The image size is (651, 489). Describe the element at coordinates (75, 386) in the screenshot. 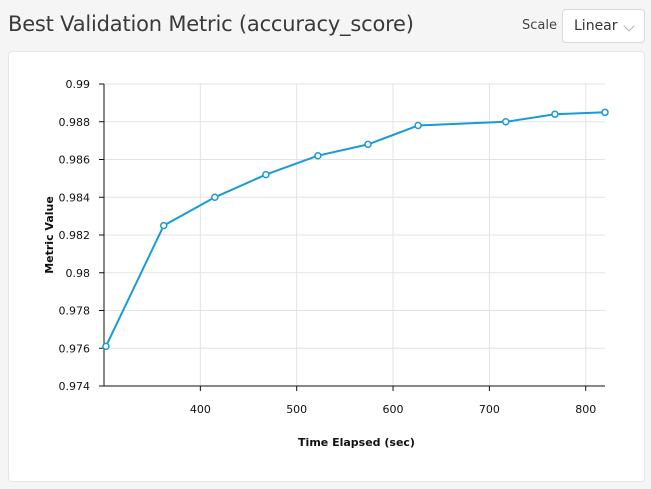

I see `y-tick-label: 0.974` at that location.